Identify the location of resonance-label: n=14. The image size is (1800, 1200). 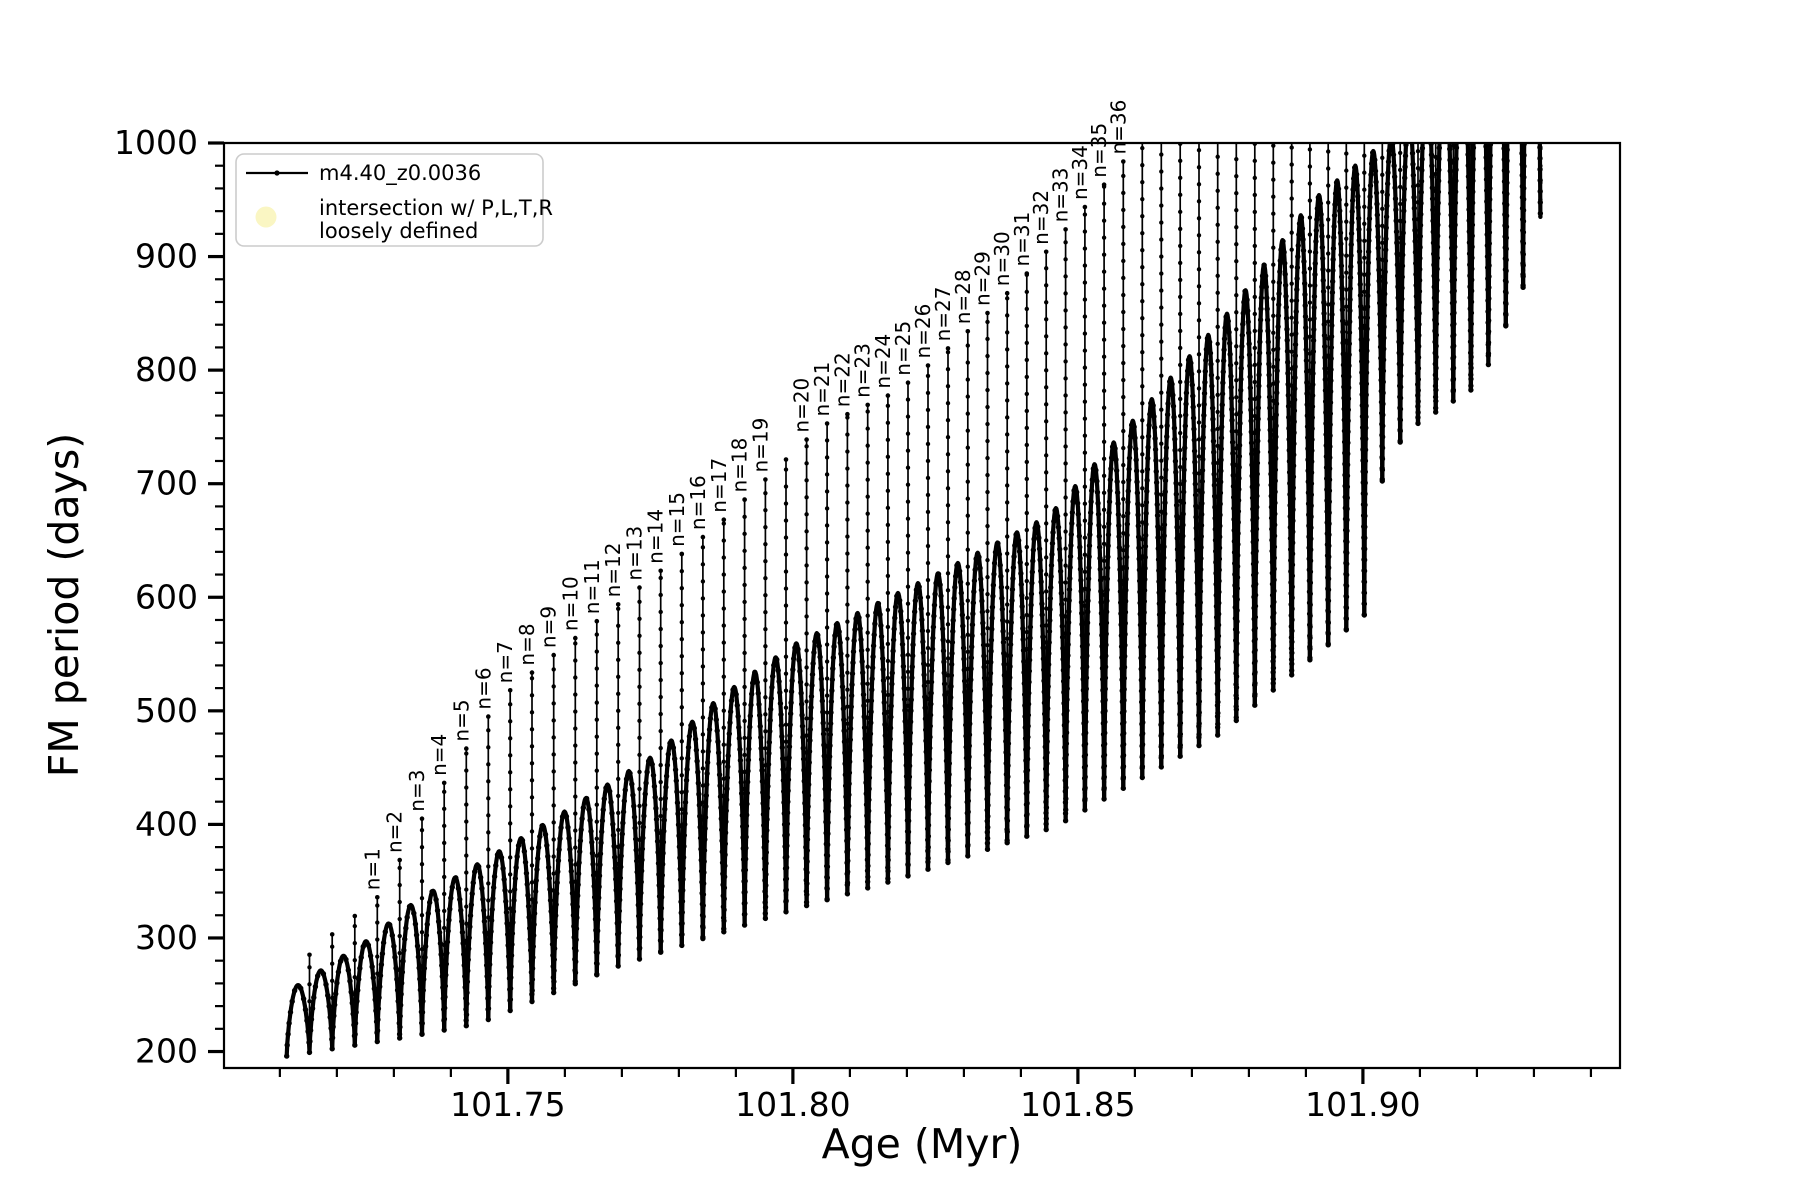
(656, 536).